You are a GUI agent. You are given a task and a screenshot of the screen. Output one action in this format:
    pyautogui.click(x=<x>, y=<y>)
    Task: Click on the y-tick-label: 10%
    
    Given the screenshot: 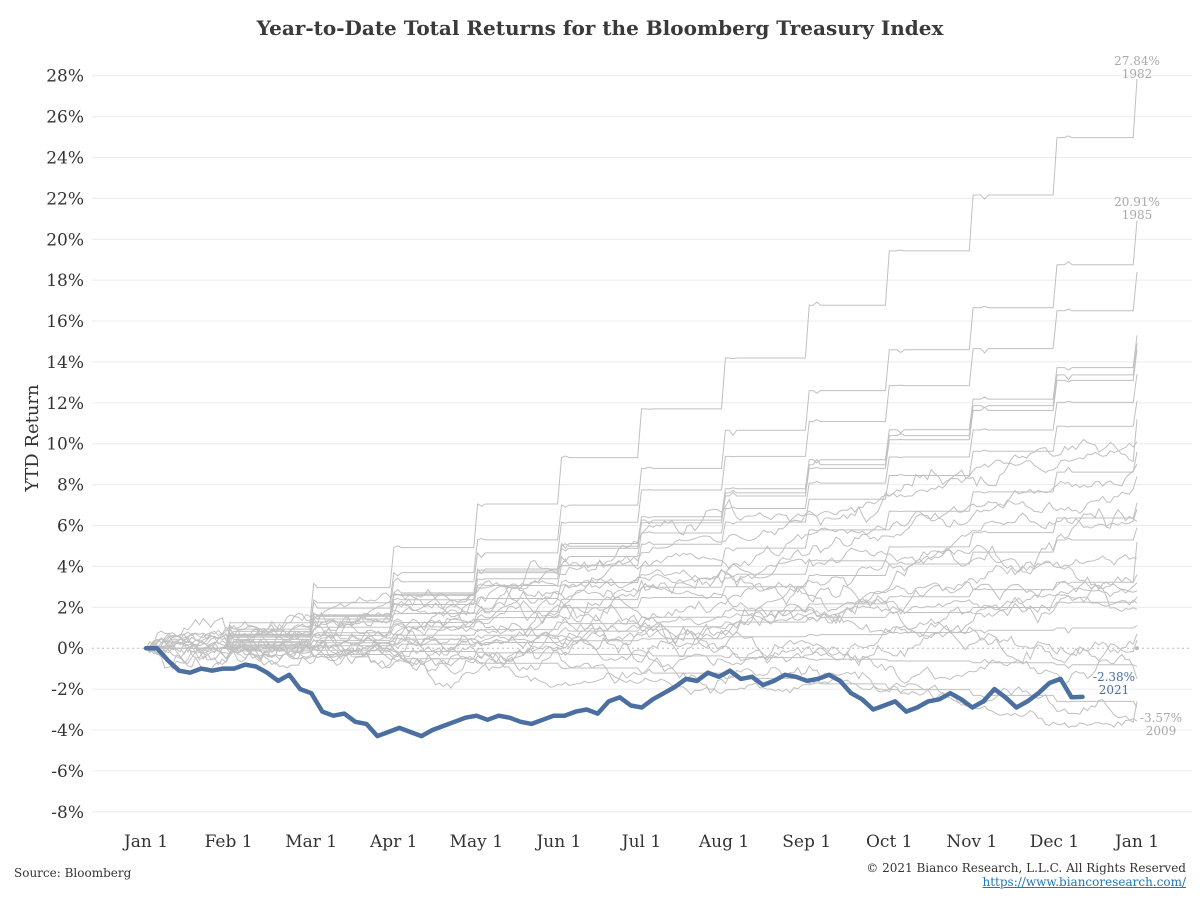 What is the action you would take?
    pyautogui.click(x=65, y=445)
    